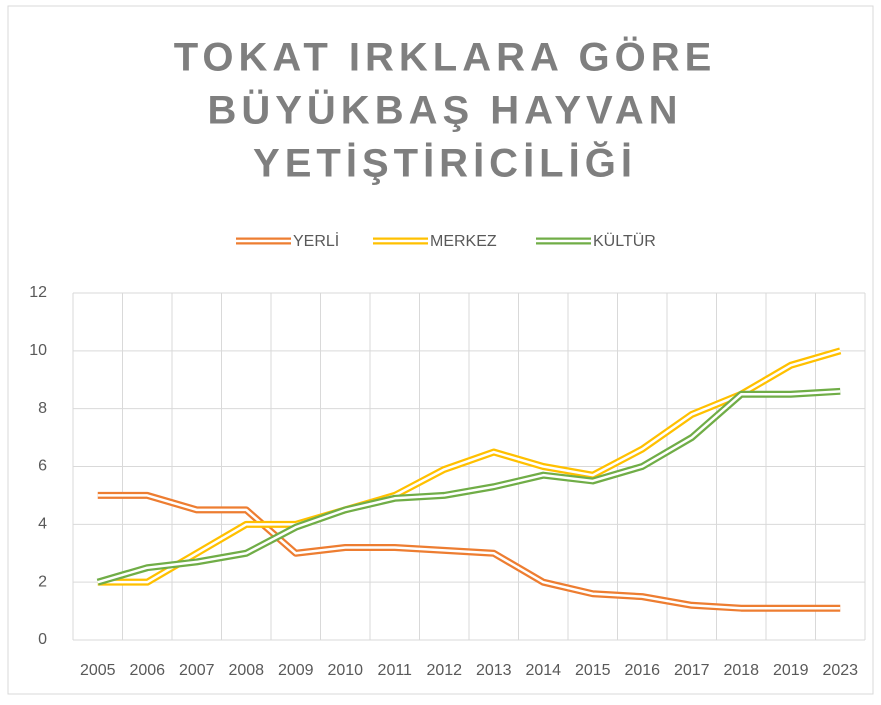  What do you see at coordinates (692, 670) in the screenshot?
I see `x-tick-label: 2017` at bounding box center [692, 670].